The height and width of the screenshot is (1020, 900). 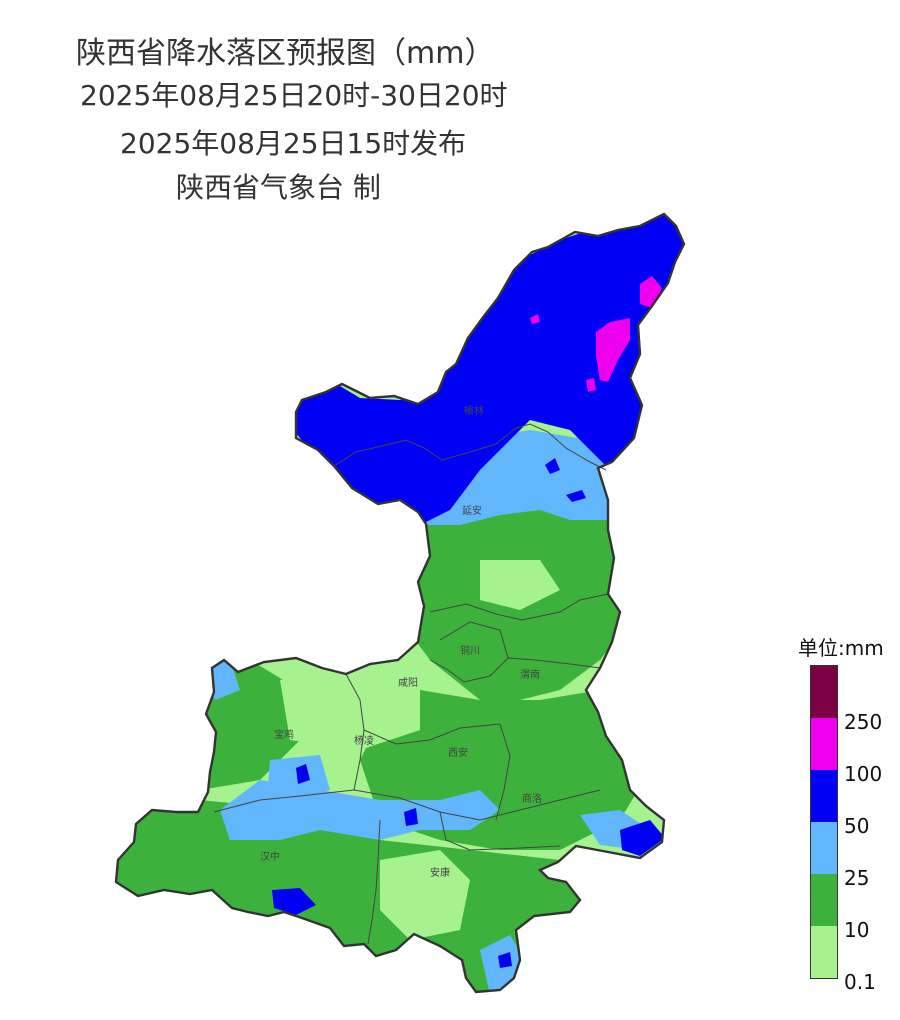 I want to click on forecast-period: 2025年08月25日20时-30日20时, so click(x=294, y=95).